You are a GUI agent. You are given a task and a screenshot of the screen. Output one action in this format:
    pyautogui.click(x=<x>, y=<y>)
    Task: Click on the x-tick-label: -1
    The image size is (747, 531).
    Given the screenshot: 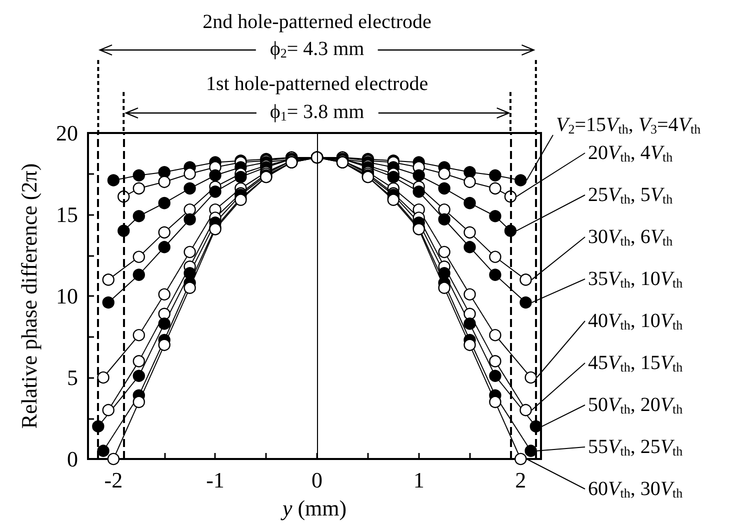 What is the action you would take?
    pyautogui.click(x=215, y=480)
    